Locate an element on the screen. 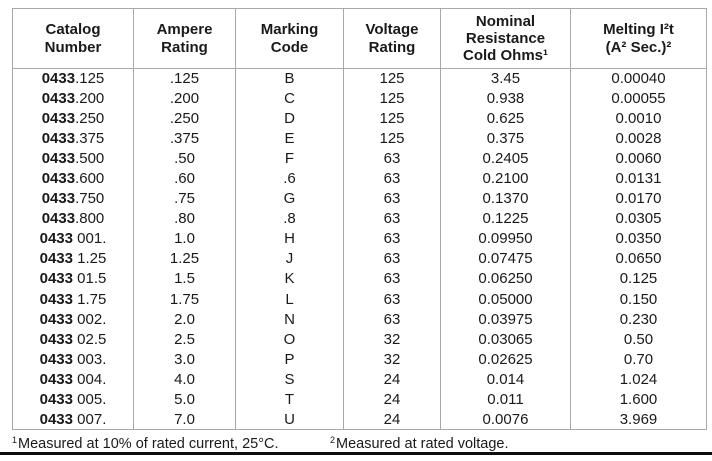 The image size is (712, 461). ampere-rating-cell: .75 is located at coordinates (184, 198).